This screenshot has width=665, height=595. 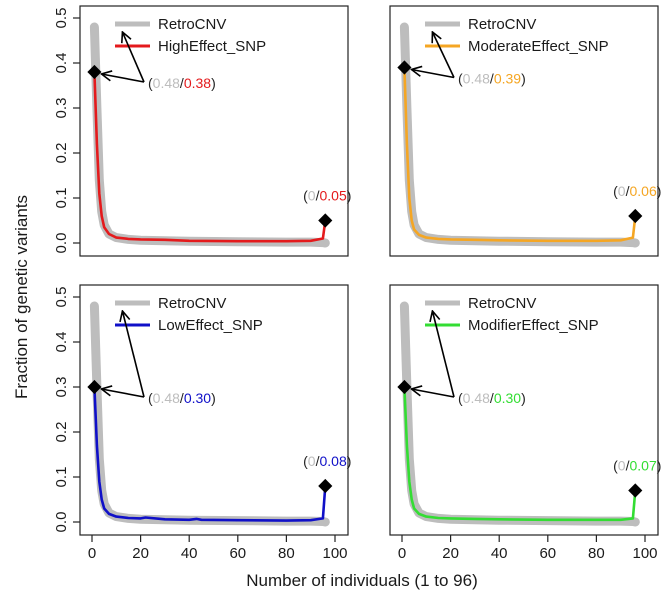 What do you see at coordinates (492, 79) in the screenshot?
I see `peak-annotation: (0.48/0.39)` at bounding box center [492, 79].